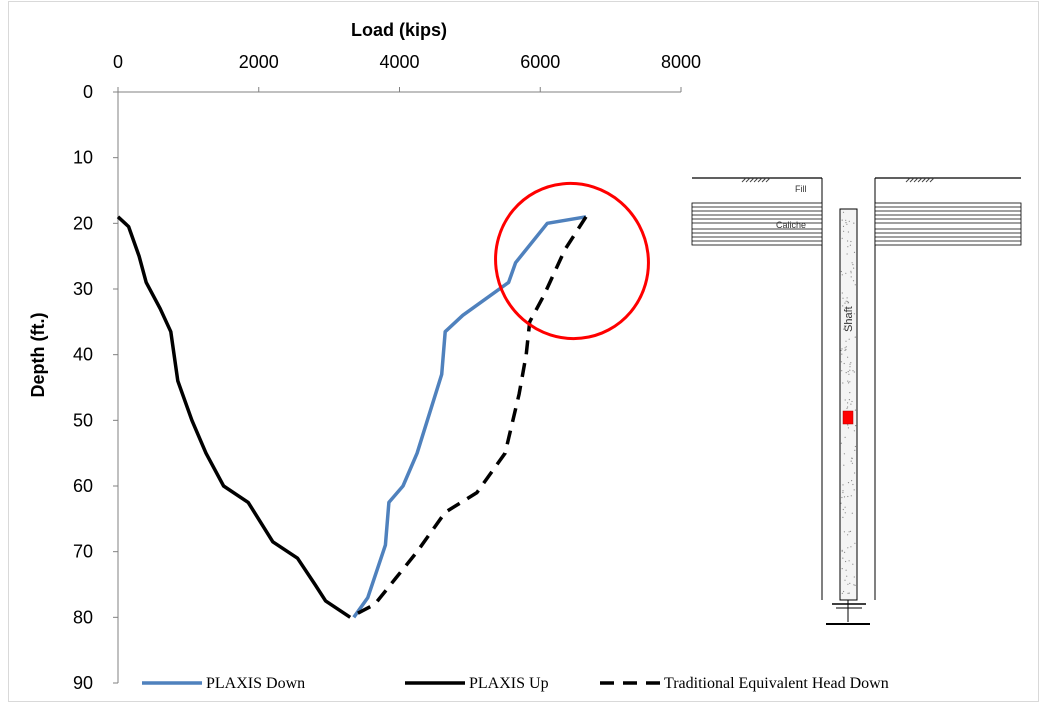 The width and height of the screenshot is (1045, 704). Describe the element at coordinates (259, 62) in the screenshot. I see `x-tick-label: 2000` at that location.